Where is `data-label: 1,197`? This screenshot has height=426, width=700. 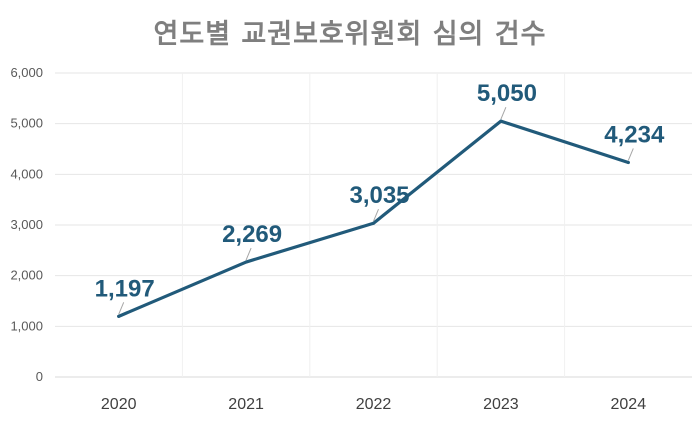
data-label: 1,197 is located at coordinates (125, 288).